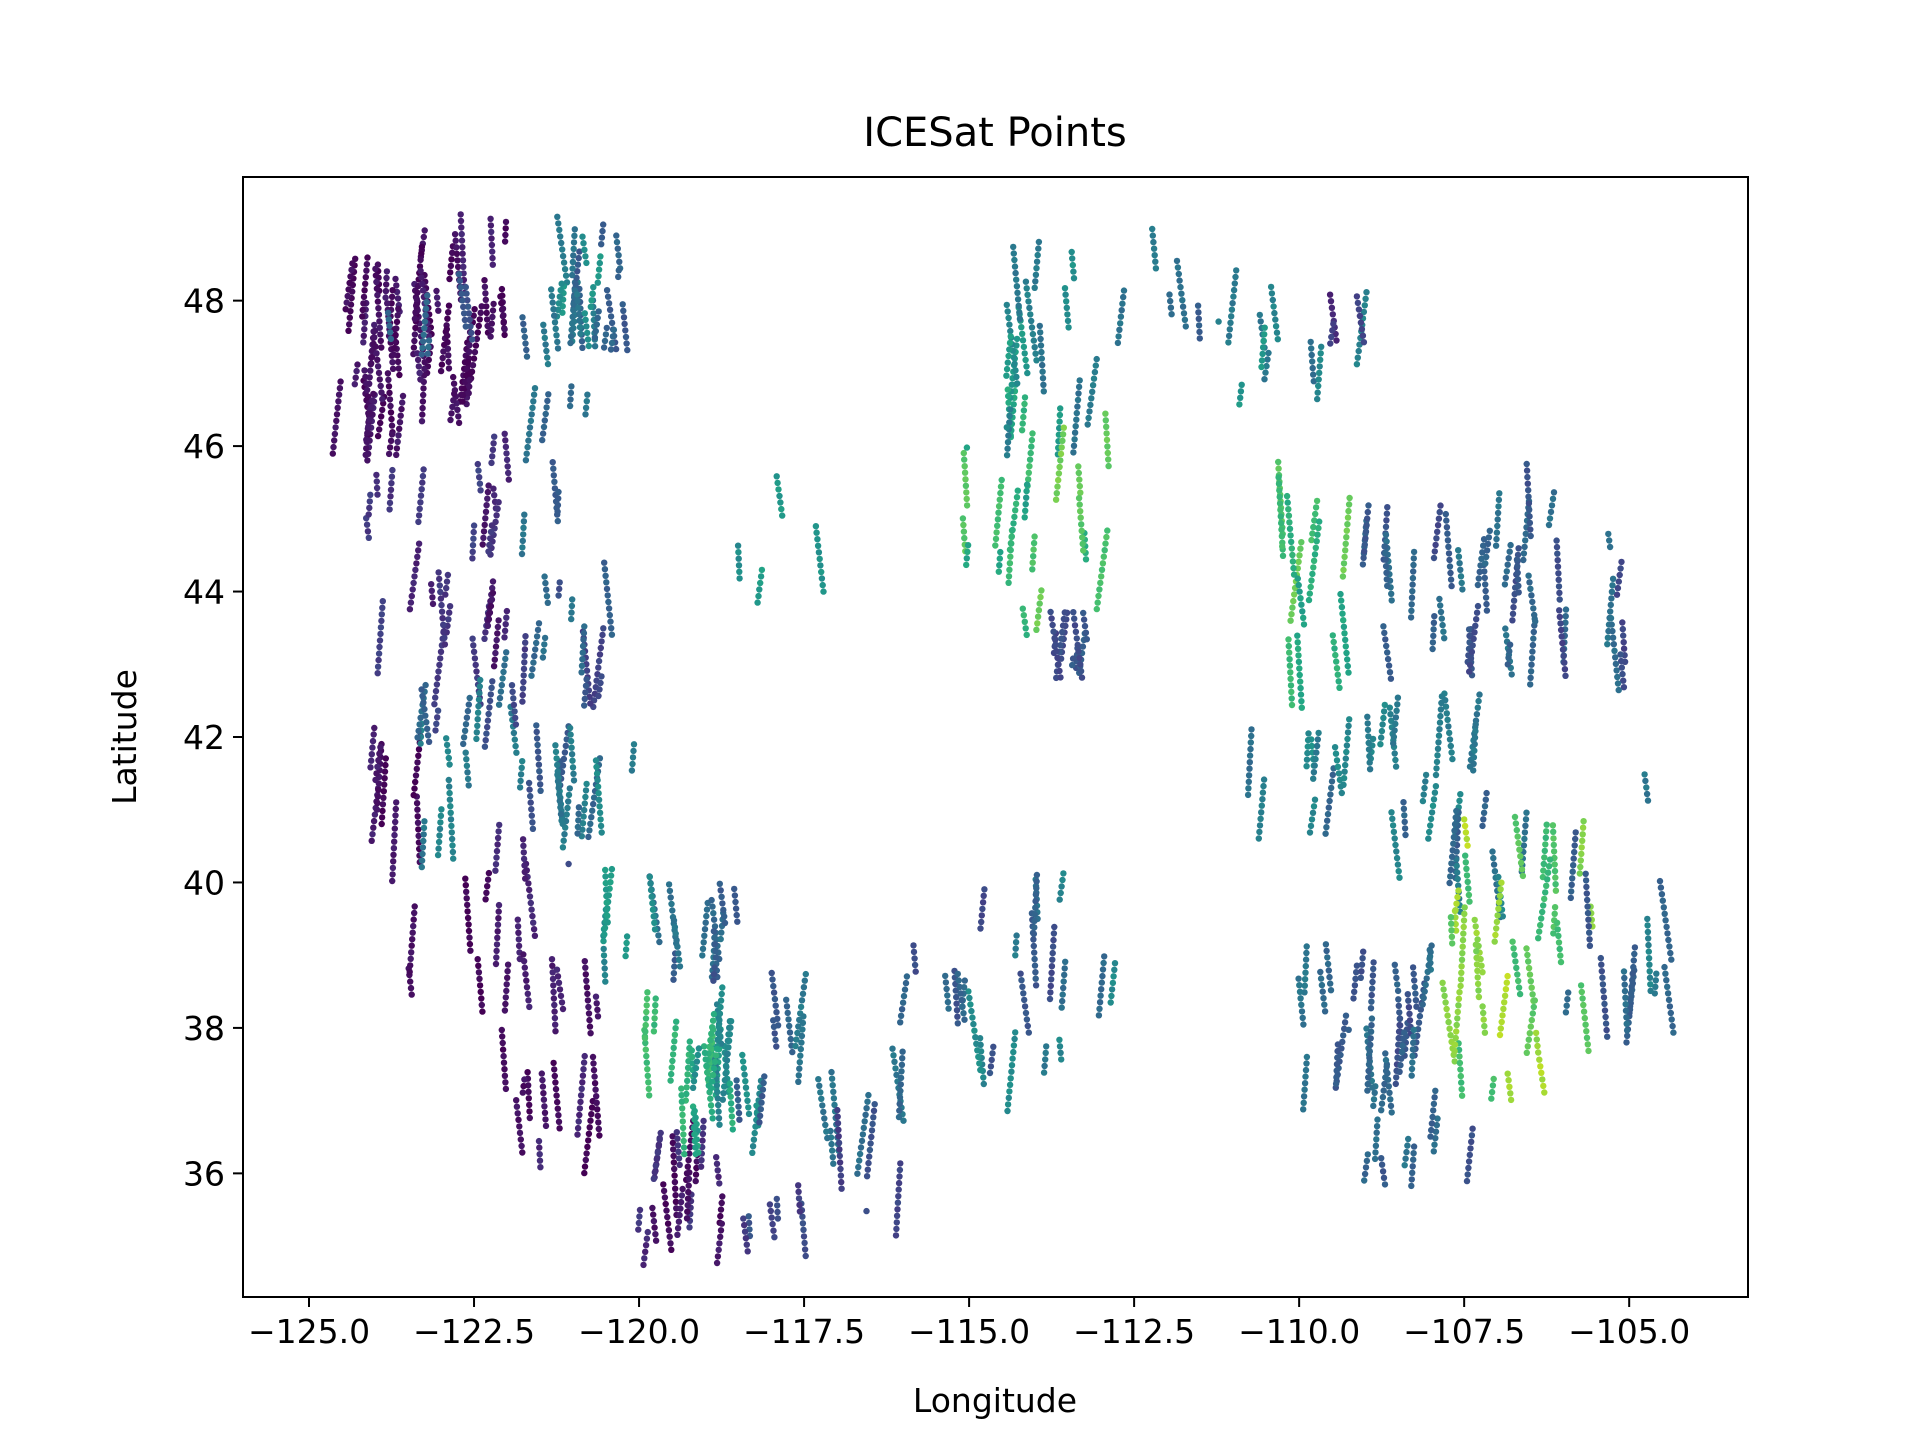  Describe the element at coordinates (204, 1173) in the screenshot. I see `y-tick-label: 36` at that location.